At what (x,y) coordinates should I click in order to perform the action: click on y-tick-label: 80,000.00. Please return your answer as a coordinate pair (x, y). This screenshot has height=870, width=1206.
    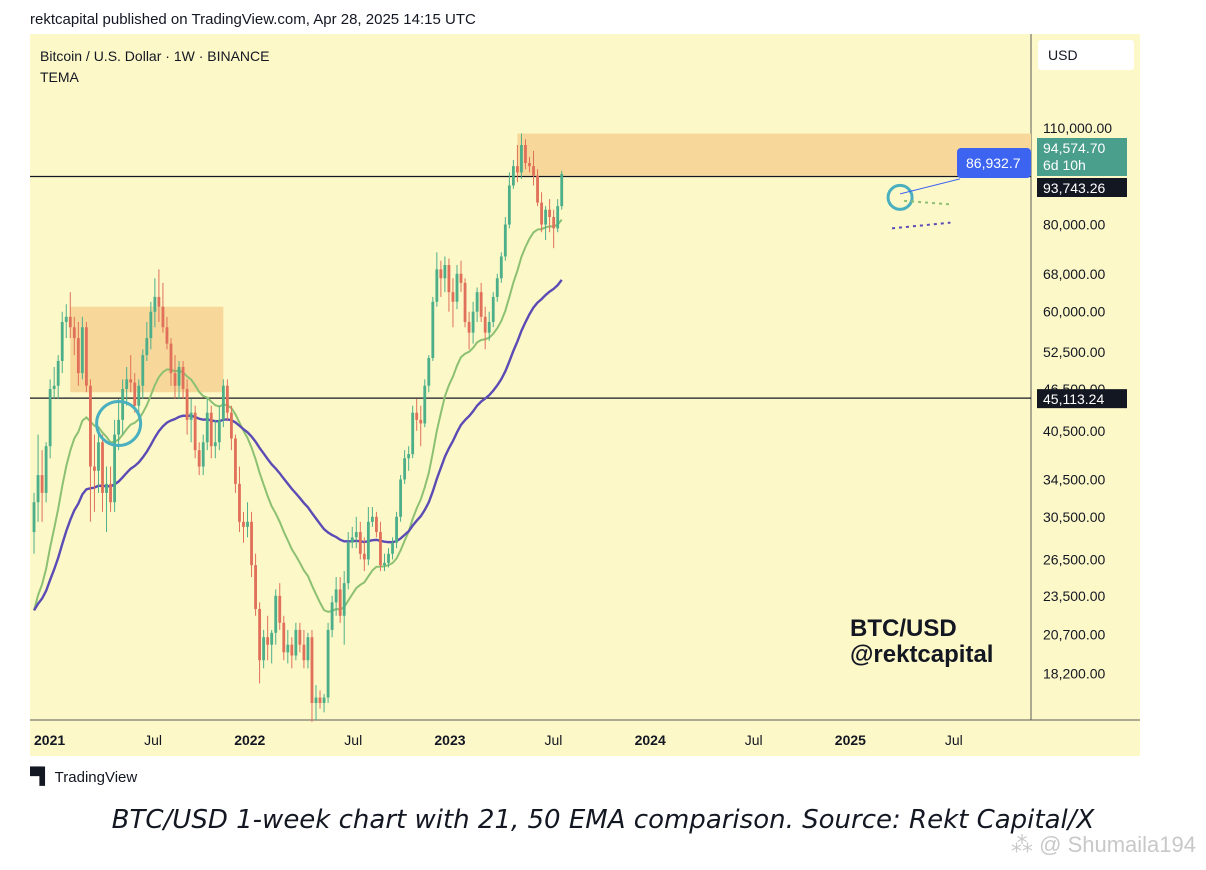
    Looking at the image, I should click on (1074, 225).